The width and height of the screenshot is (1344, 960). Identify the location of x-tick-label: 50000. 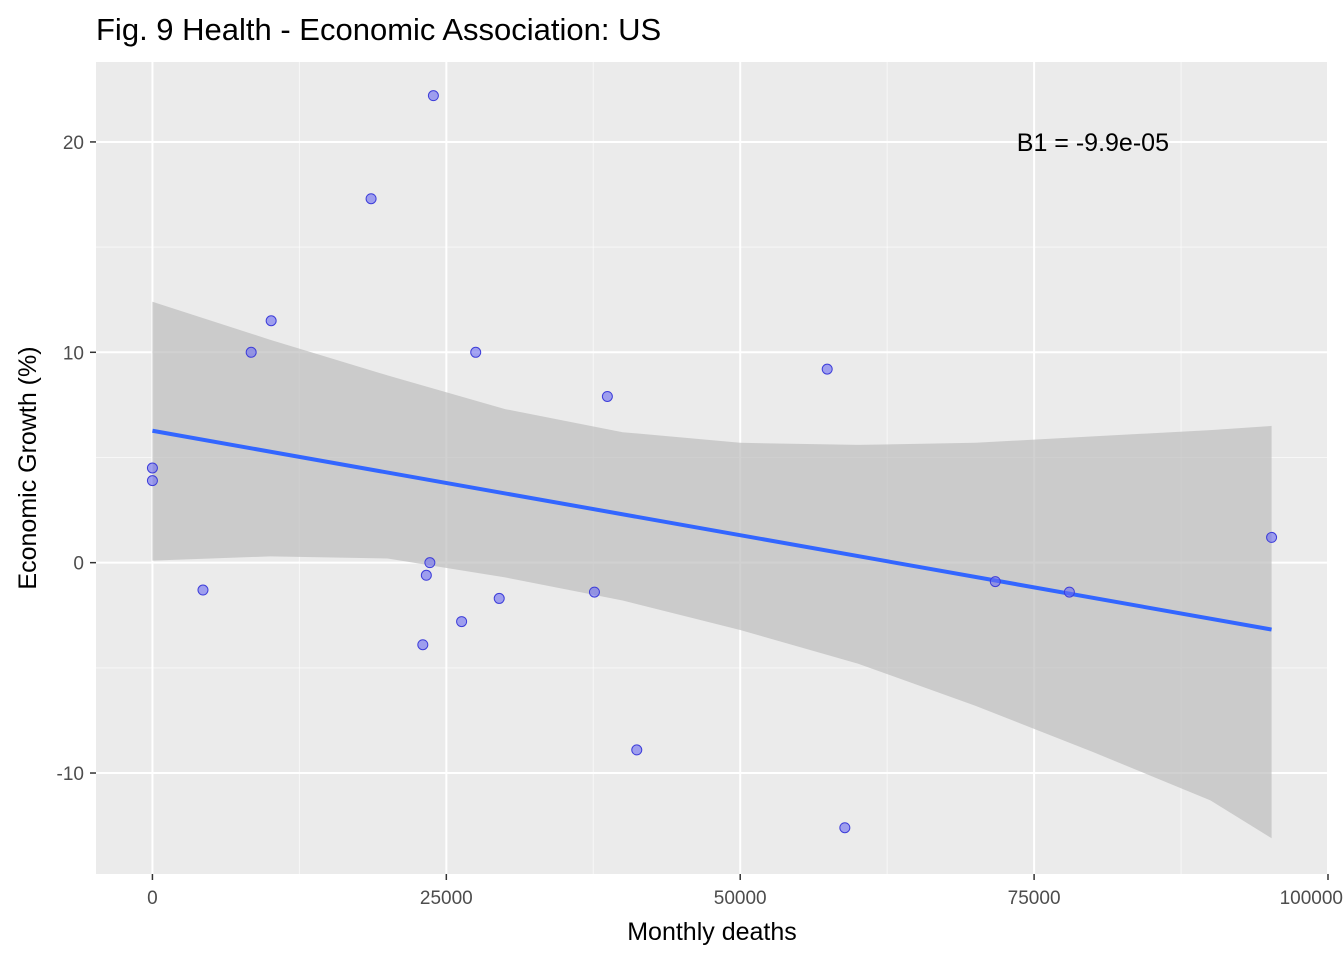
(740, 898).